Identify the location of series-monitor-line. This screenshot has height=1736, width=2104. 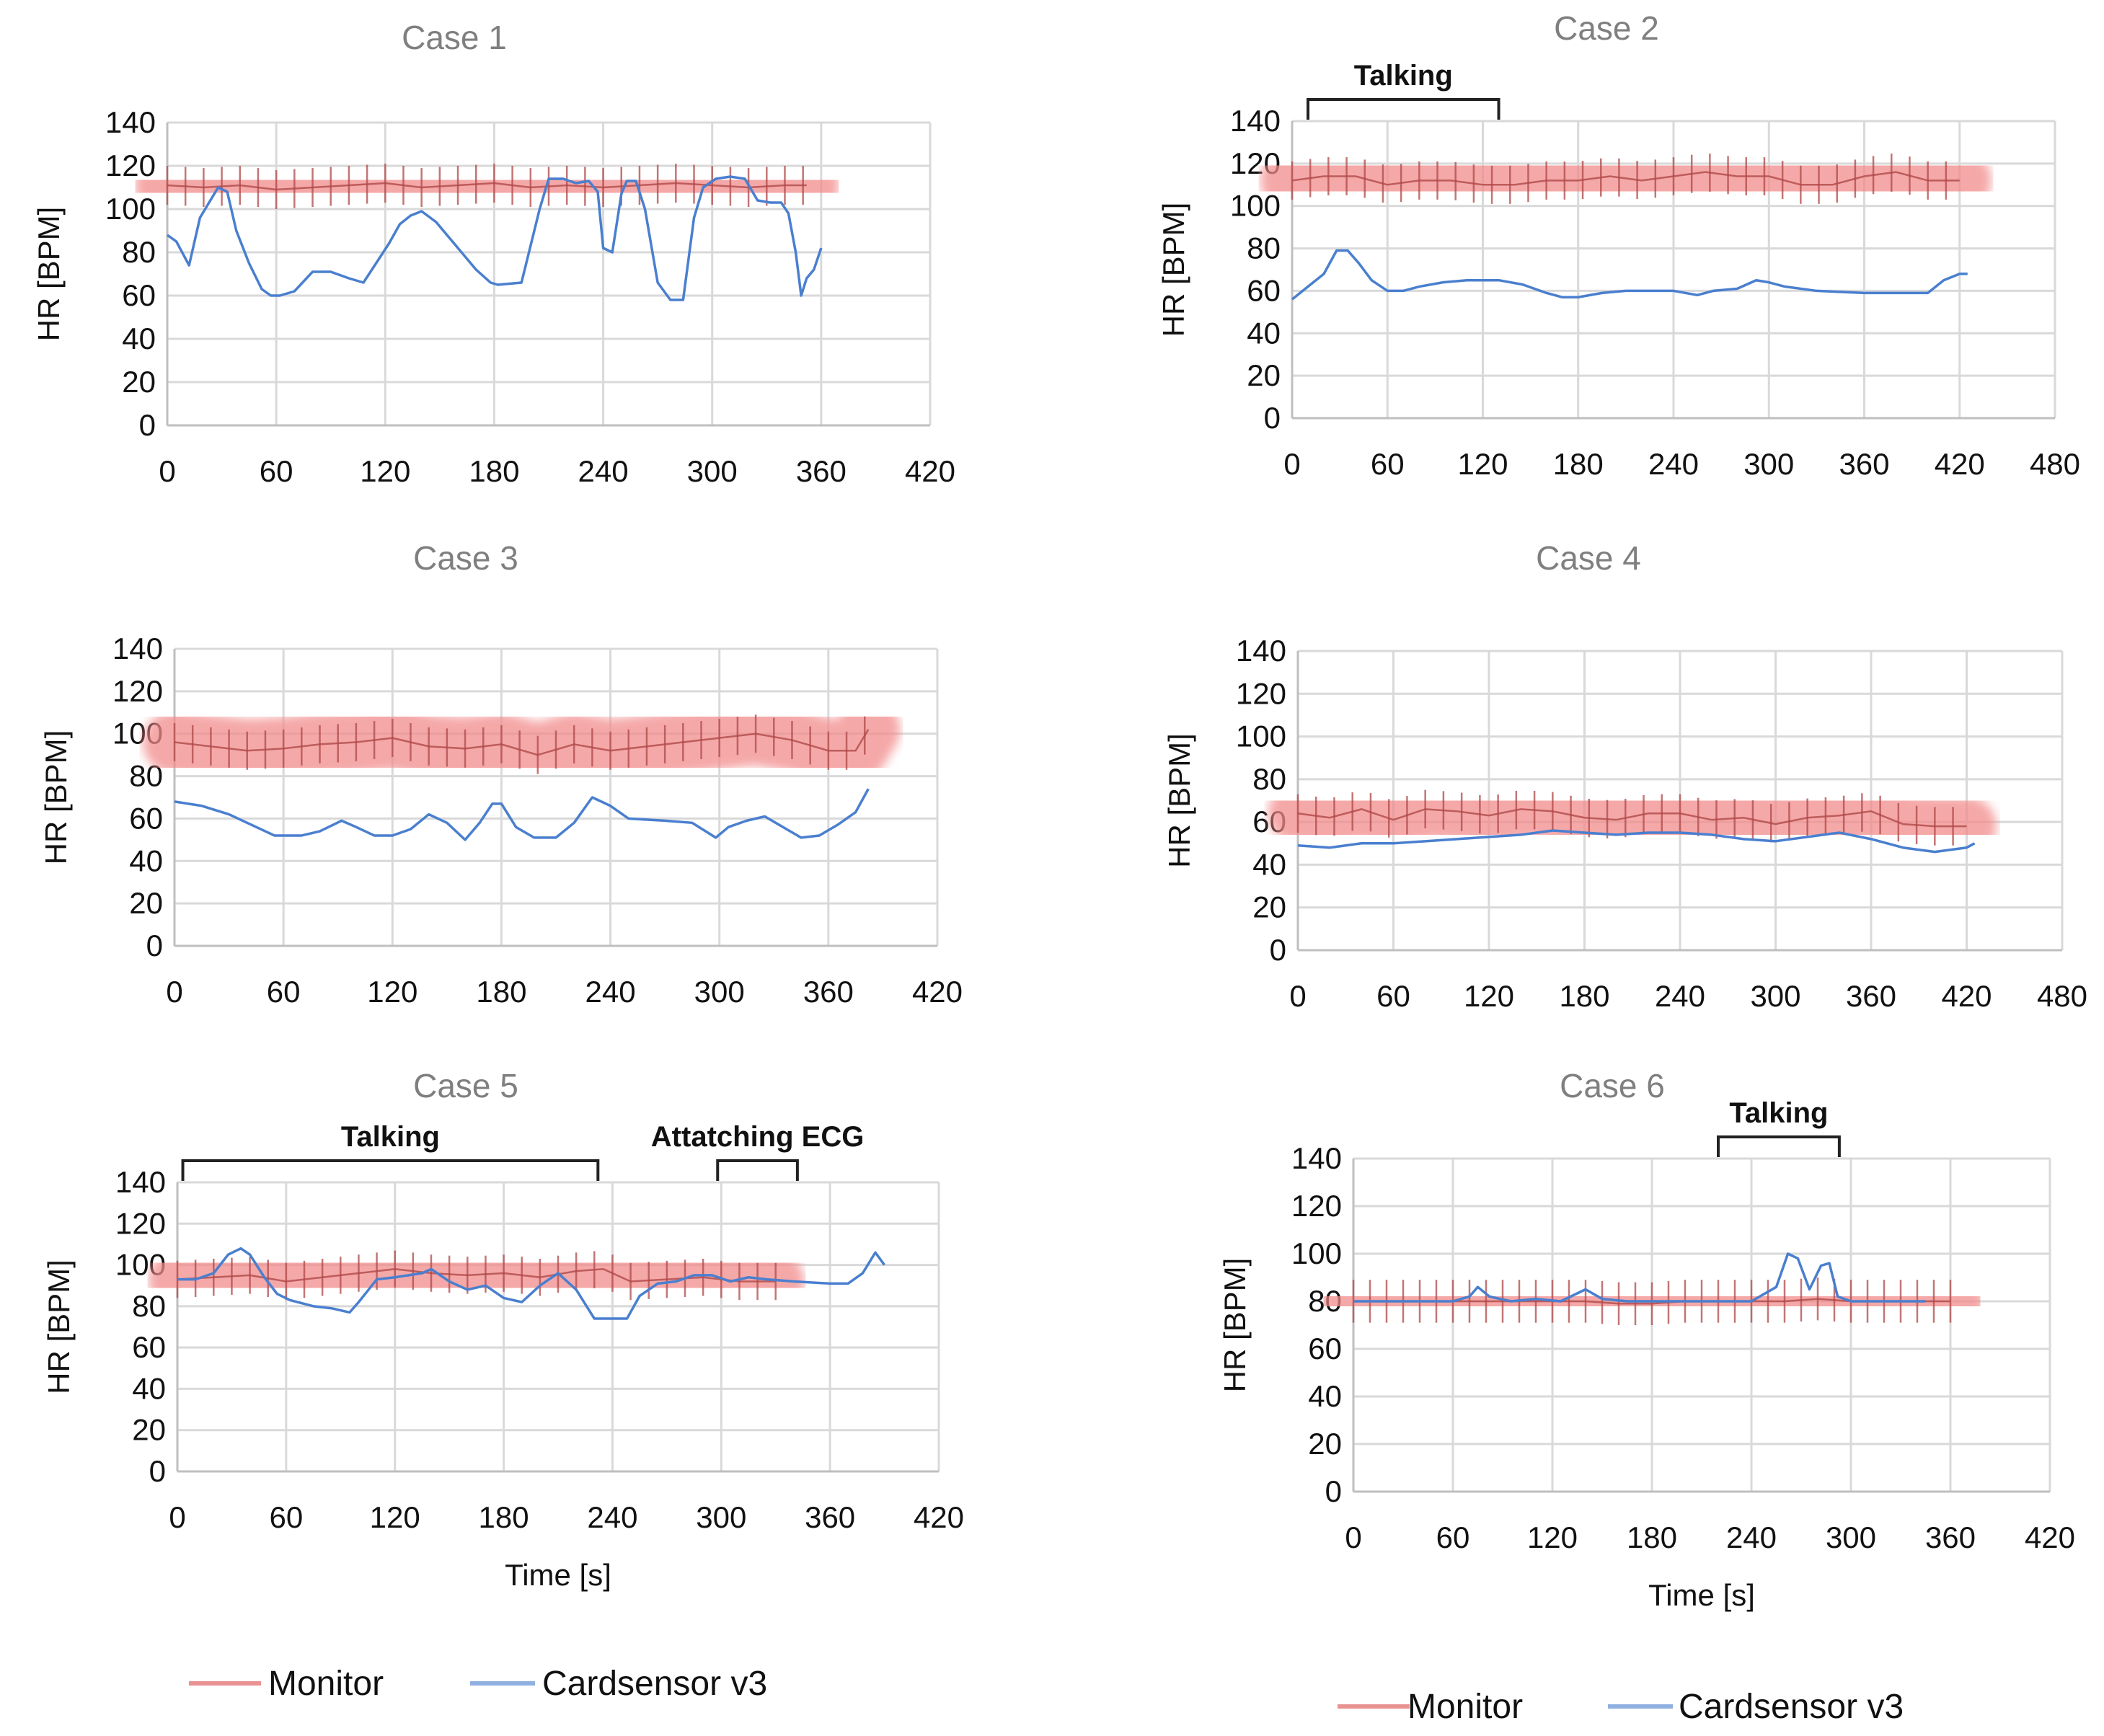
(1625, 178).